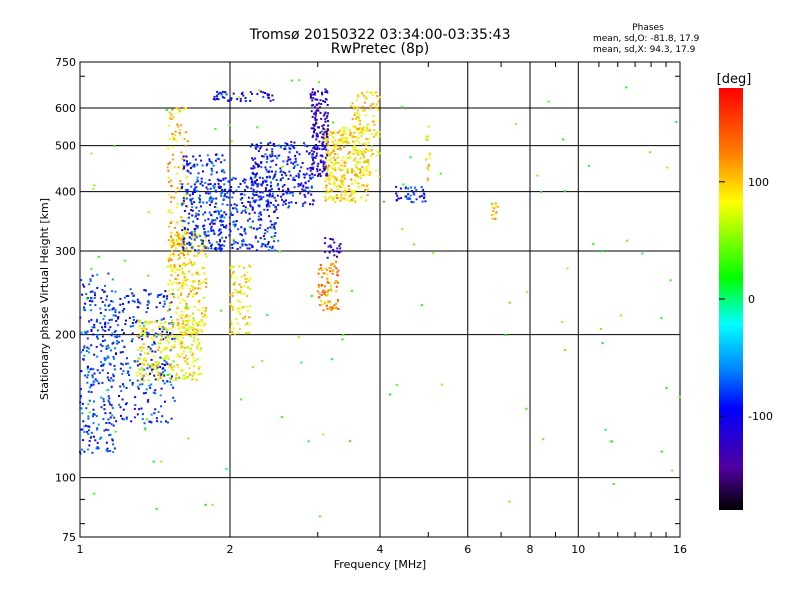 The height and width of the screenshot is (600, 800). Describe the element at coordinates (644, 50) in the screenshot. I see `legend-line-x: mean, sd,X: 94.3, 17.9` at that location.